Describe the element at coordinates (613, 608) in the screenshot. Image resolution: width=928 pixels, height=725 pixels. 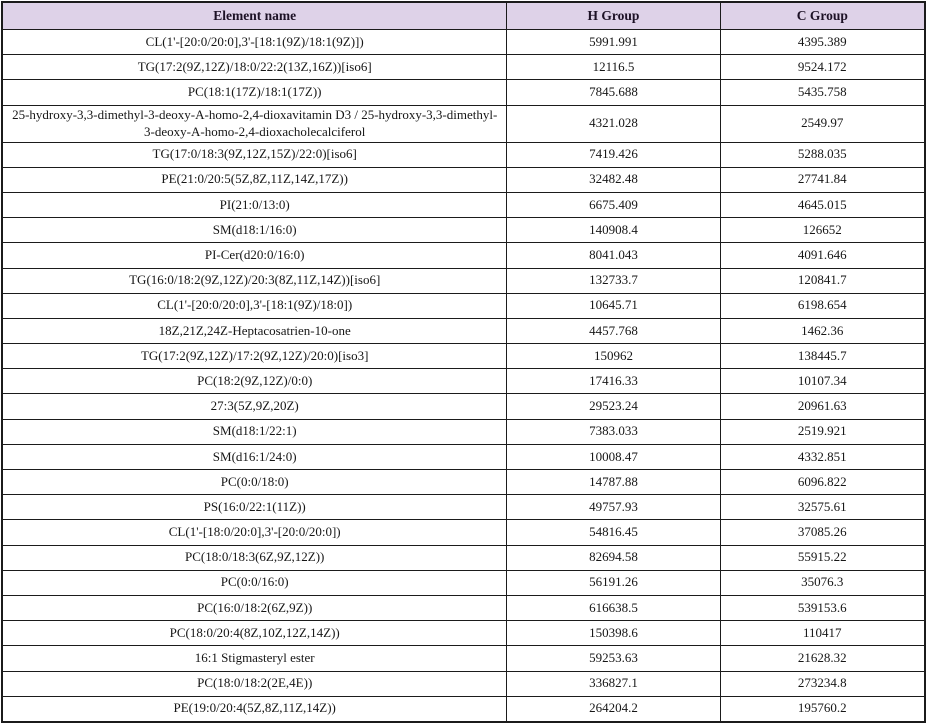
I see `h-group-cell: 616638.5` at that location.